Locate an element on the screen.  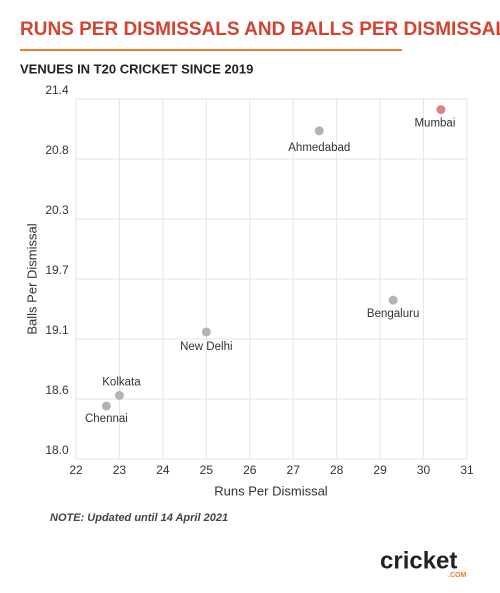
x-tick-label: 22 is located at coordinates (76, 470).